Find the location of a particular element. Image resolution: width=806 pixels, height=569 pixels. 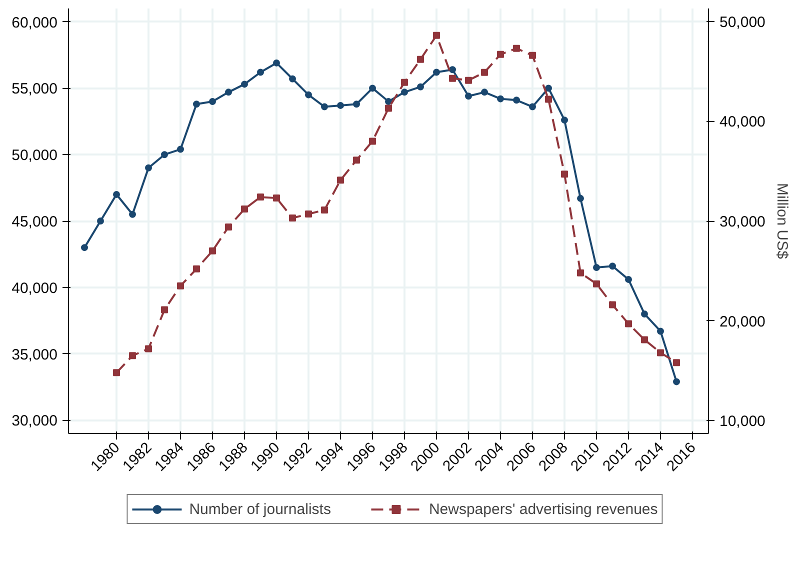

y-tick-label: 55,000 is located at coordinates (35, 89).